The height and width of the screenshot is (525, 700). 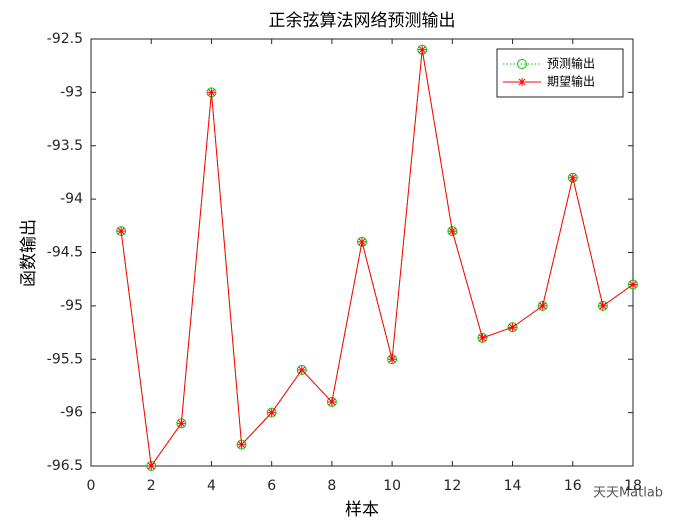 What do you see at coordinates (392, 486) in the screenshot?
I see `x-tick-label: 10` at bounding box center [392, 486].